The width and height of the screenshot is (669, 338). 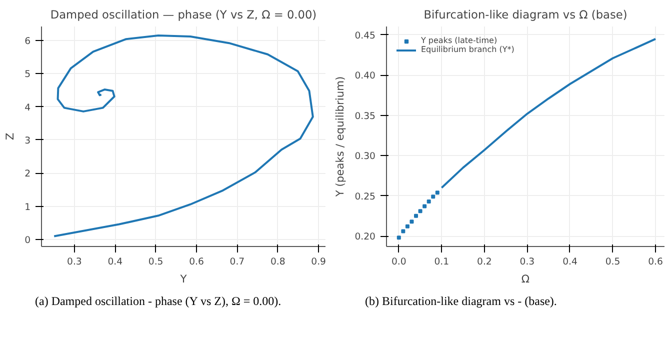 I want to click on x-tick-label: 0.8, so click(x=278, y=262).